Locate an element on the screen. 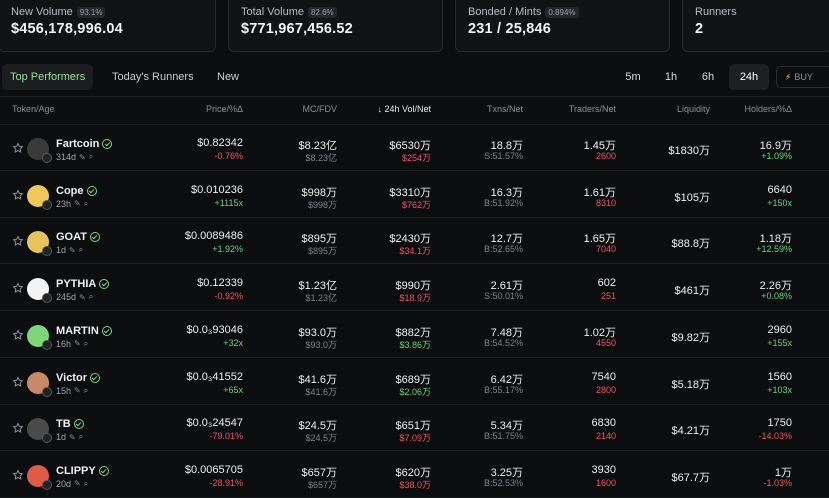 This screenshot has height=498, width=829. token-name: Cope is located at coordinates (70, 190).